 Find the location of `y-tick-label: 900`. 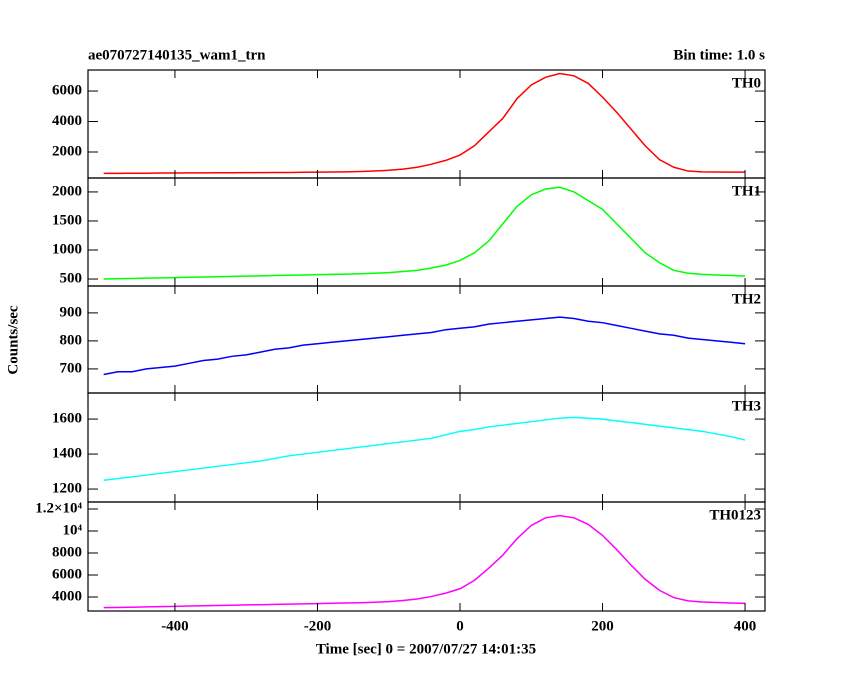

y-tick-label: 900 is located at coordinates (71, 312).